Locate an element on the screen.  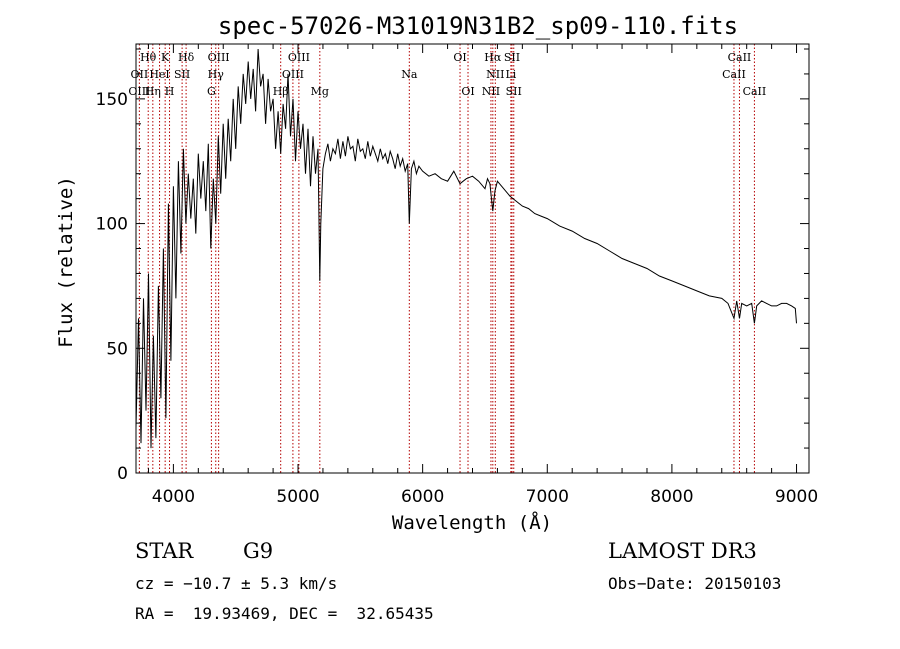
line-label: K is located at coordinates (165, 57).